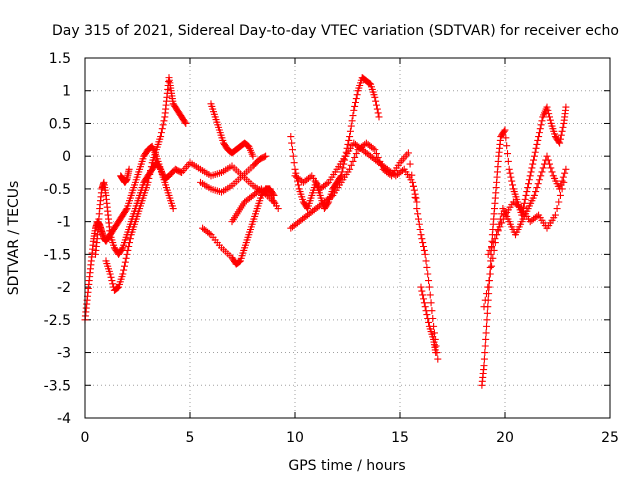  What do you see at coordinates (57, 190) in the screenshot?
I see `y-tick-label: -0.5` at bounding box center [57, 190].